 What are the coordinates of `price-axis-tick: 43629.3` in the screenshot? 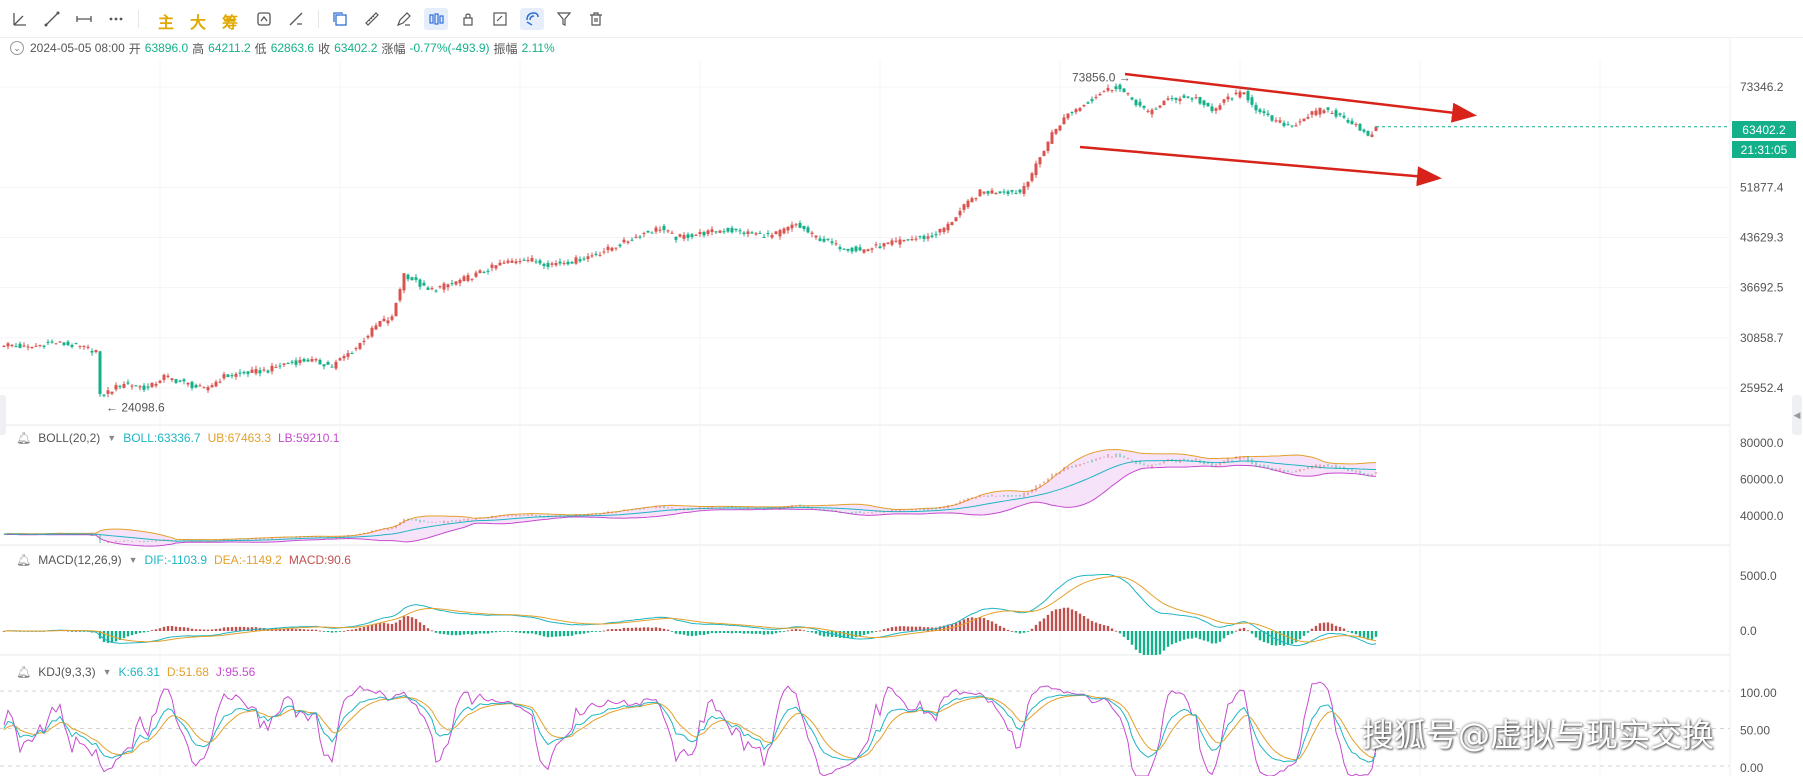 It's located at (1762, 237).